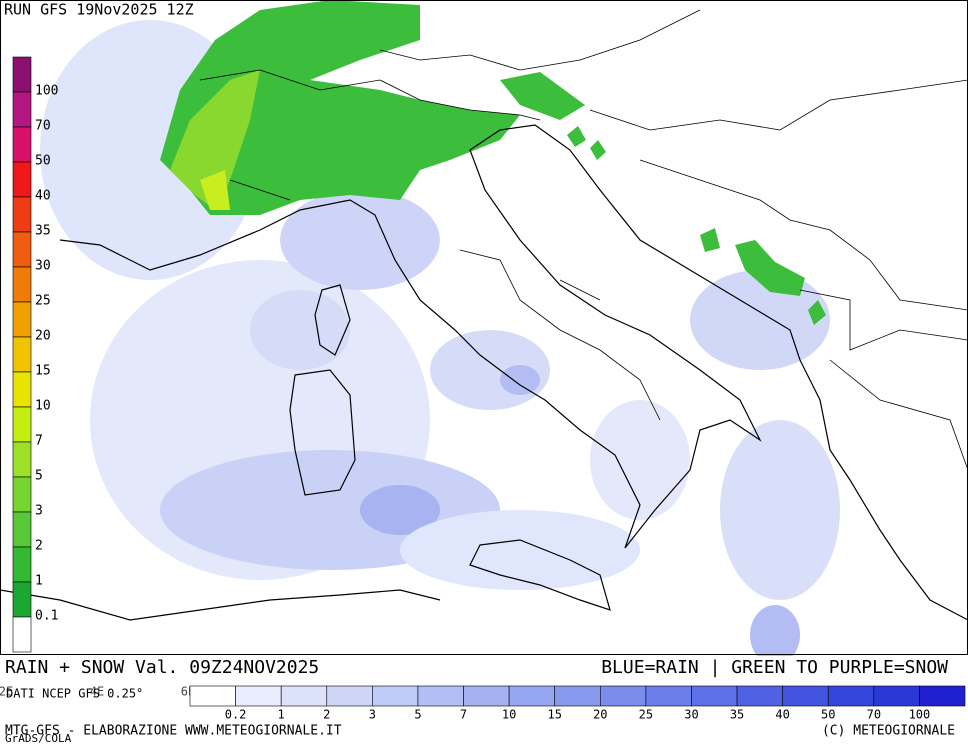 The width and height of the screenshot is (968, 745). Describe the element at coordinates (46, 616) in the screenshot. I see `snow-scale-label: 0.1` at that location.